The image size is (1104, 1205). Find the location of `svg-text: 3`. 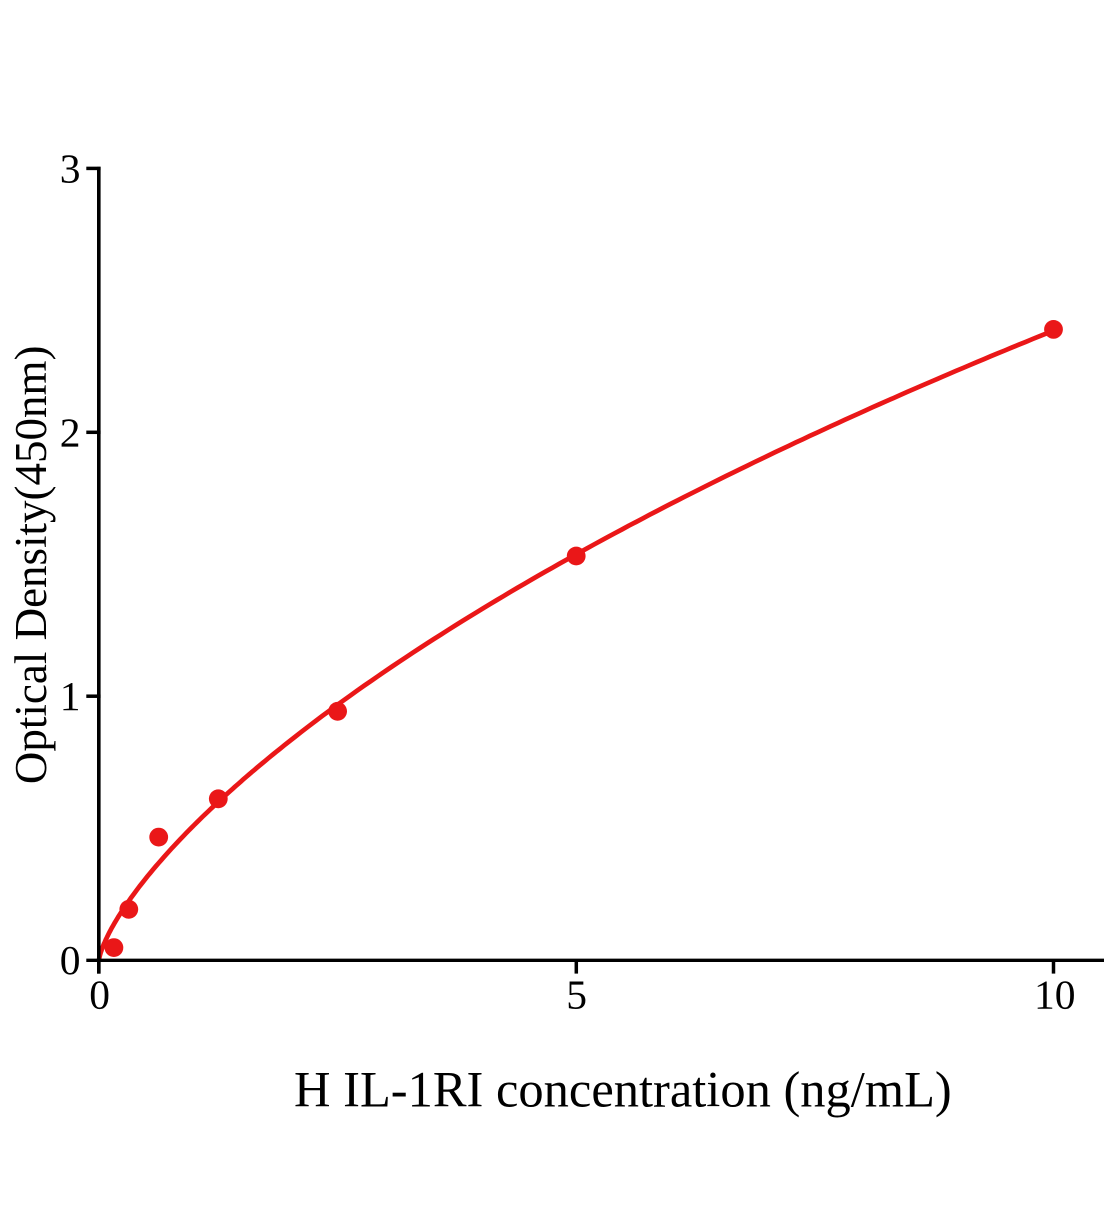

svg-text: 3 is located at coordinates (70, 168).